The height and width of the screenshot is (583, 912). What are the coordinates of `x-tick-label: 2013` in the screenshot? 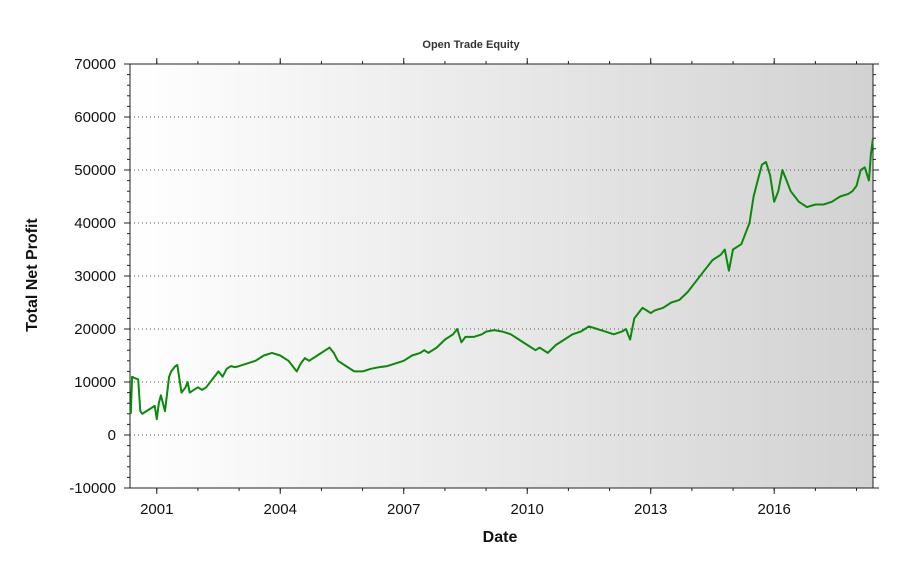 It's located at (650, 509).